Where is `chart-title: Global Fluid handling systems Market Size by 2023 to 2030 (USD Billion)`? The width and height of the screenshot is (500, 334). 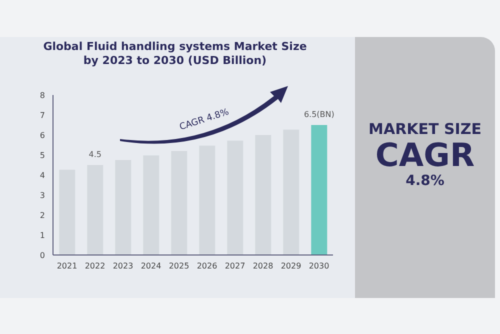 chart-title: Global Fluid handling systems Market Size by 2023 to 2030 (USD Billion) is located at coordinates (175, 54).